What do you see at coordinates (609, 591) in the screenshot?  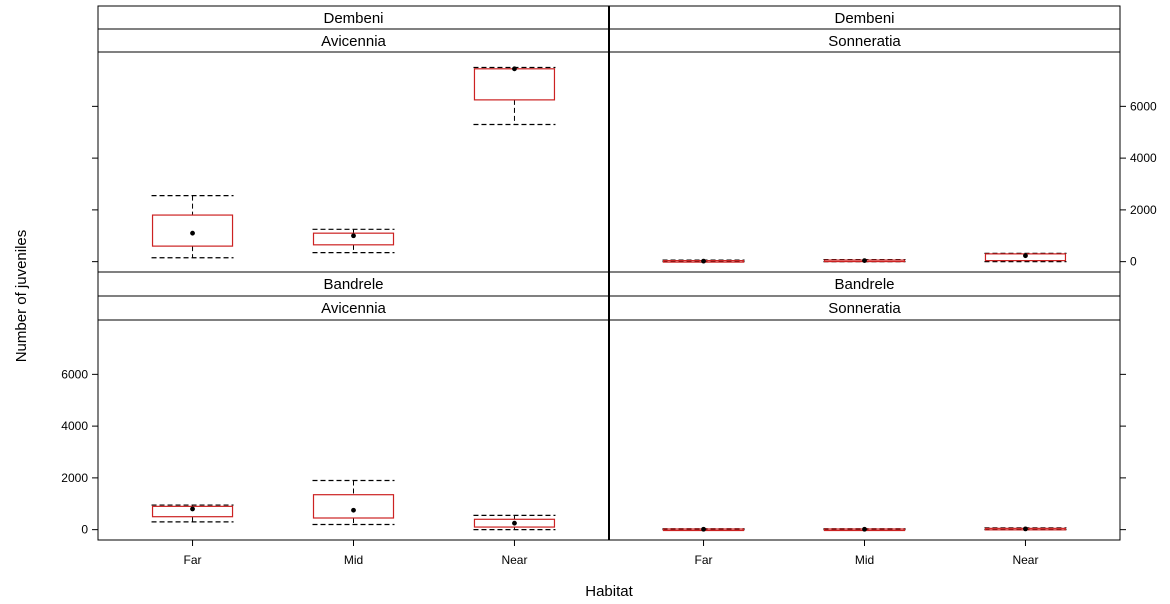 I see `x-axis-title: Habitat` at bounding box center [609, 591].